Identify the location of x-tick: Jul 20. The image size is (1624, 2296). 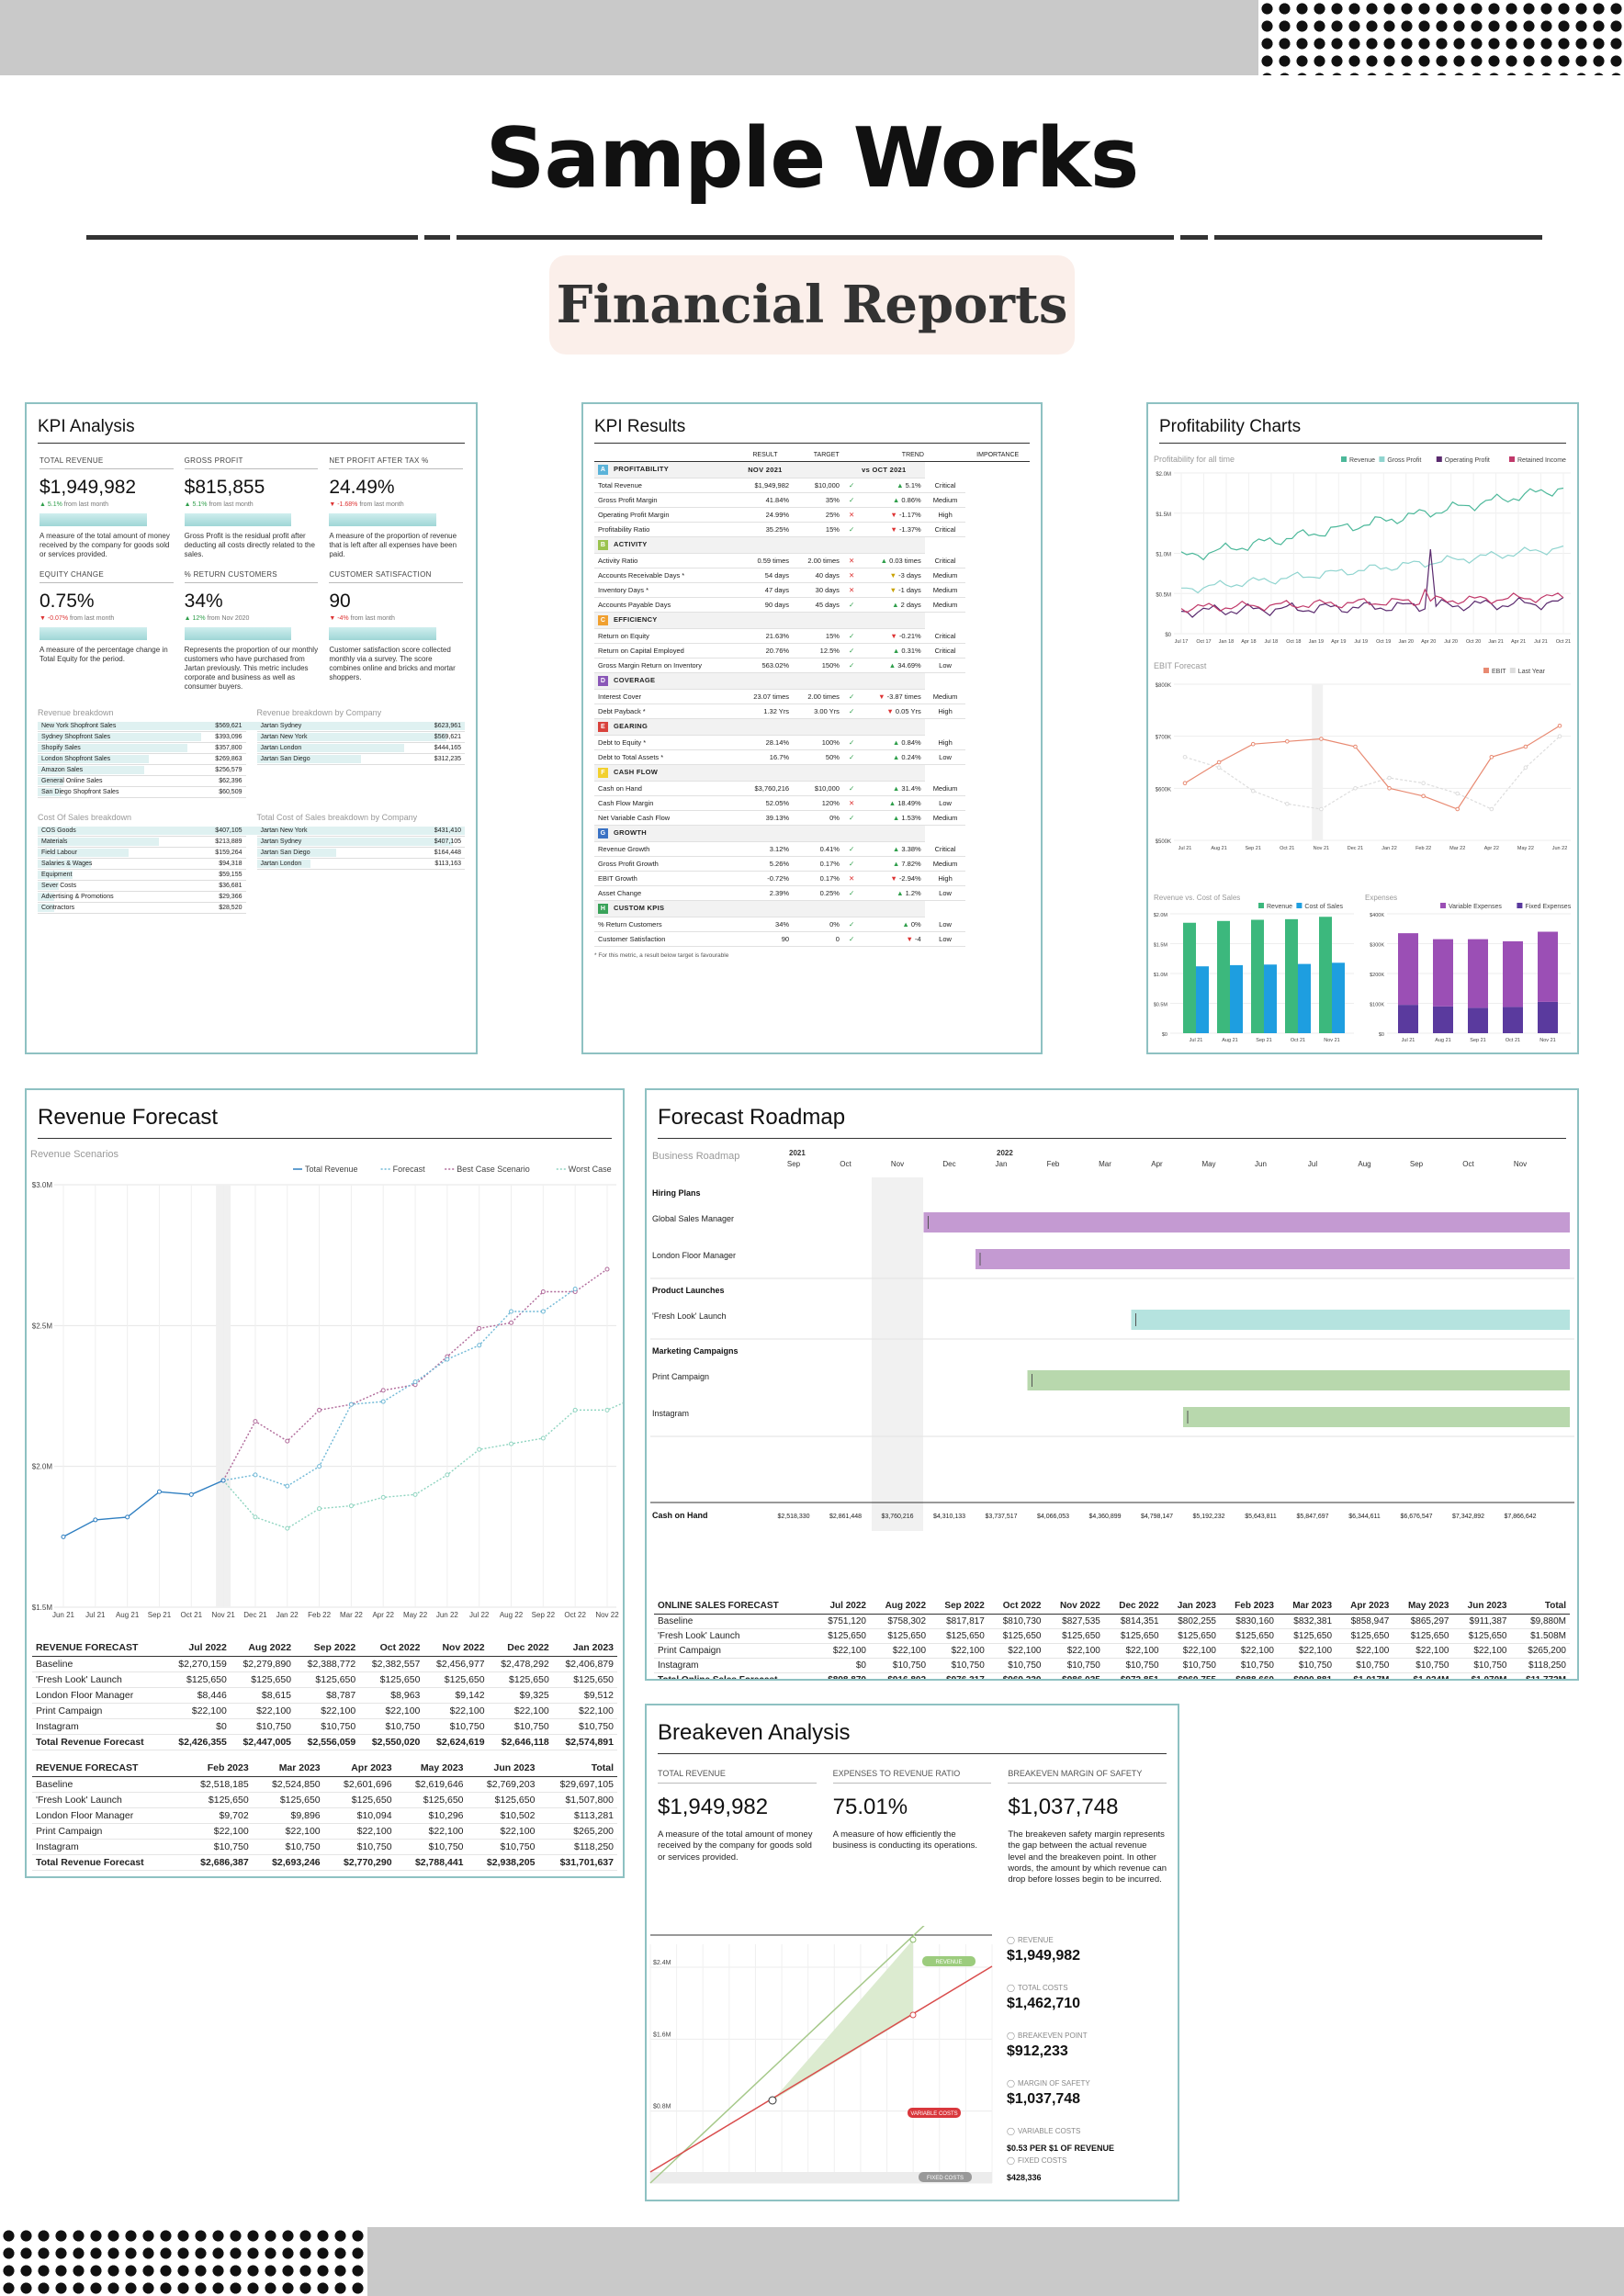
(1451, 642).